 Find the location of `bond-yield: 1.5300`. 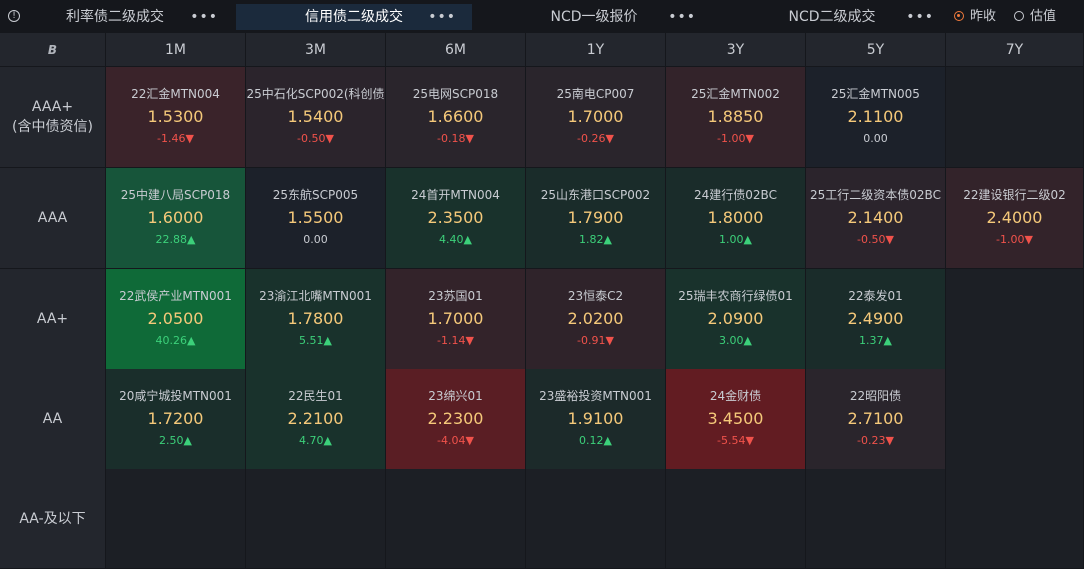

bond-yield: 1.5300 is located at coordinates (175, 116).